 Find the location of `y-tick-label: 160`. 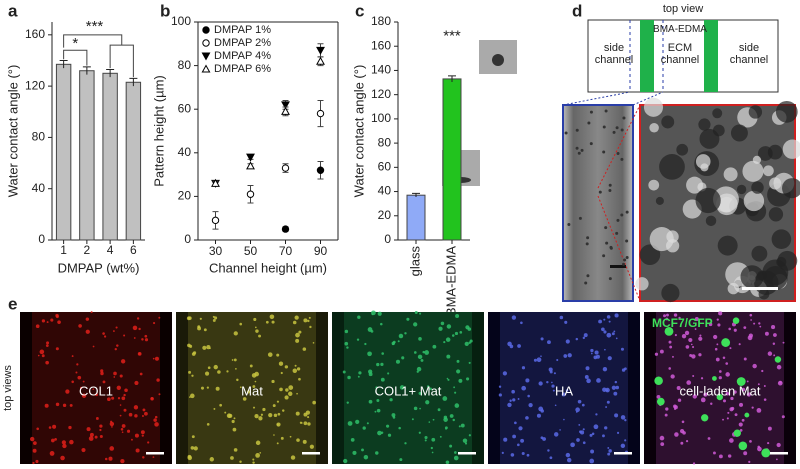

y-tick-label: 160 is located at coordinates (381, 45).